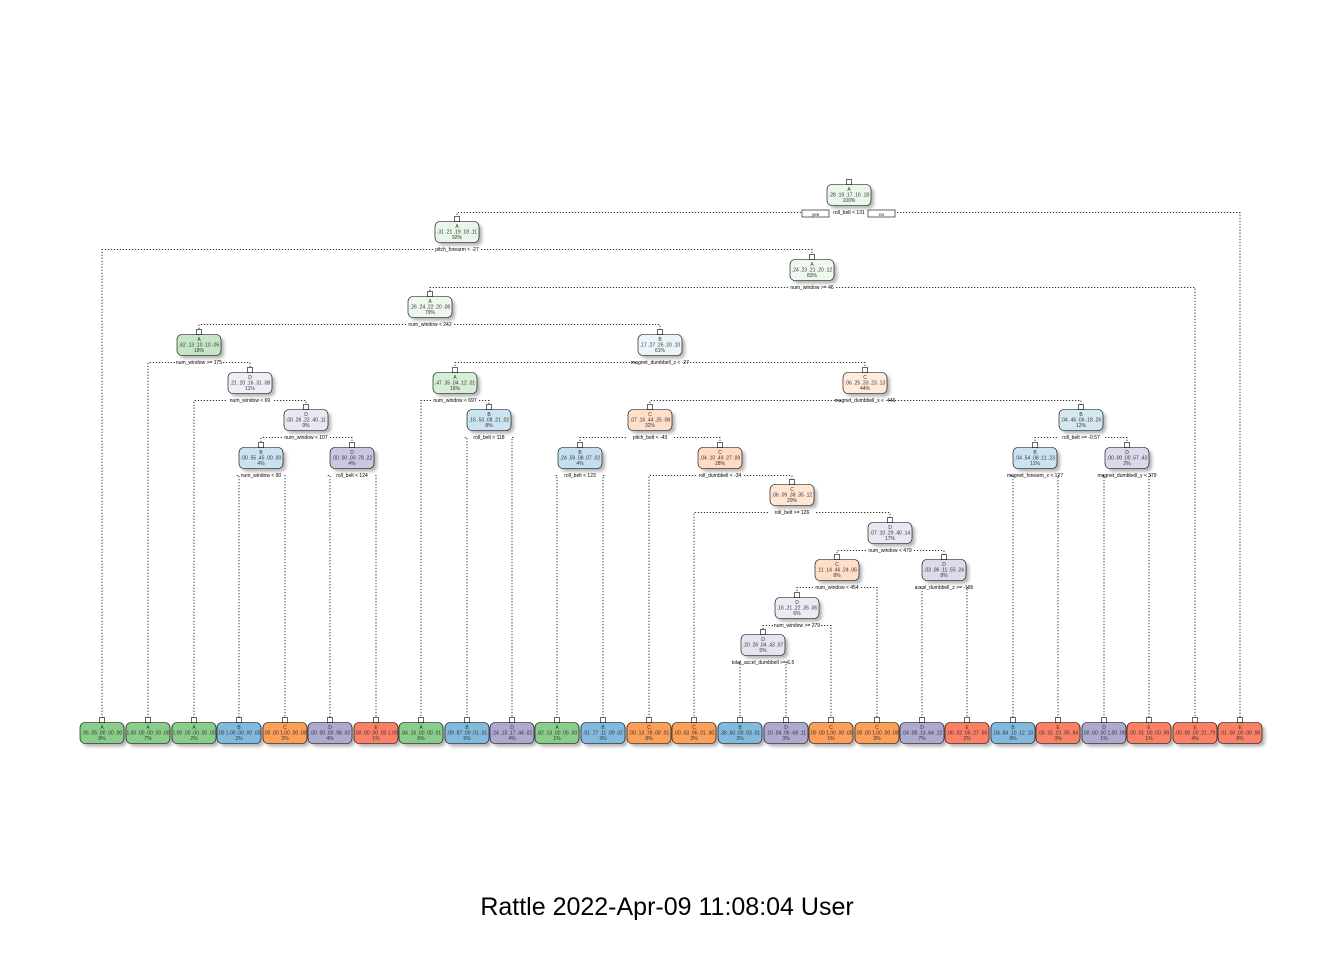 This screenshot has width=1344, height=960. Describe the element at coordinates (649, 734) in the screenshot. I see `node-probabilities: .00 .13 .78 .08 .01` at that location.